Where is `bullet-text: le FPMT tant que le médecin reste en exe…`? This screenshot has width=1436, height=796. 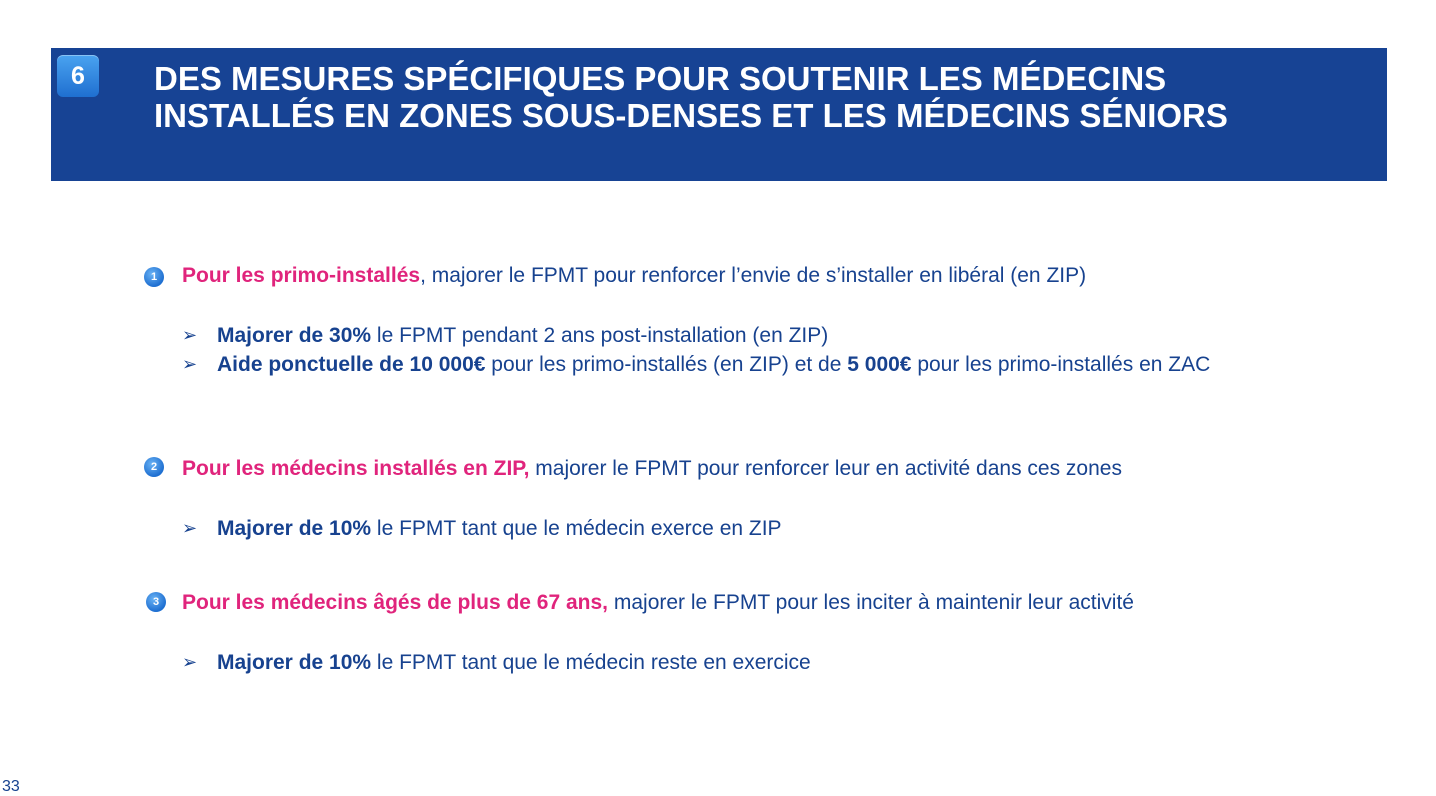 bullet-text: le FPMT tant que le médecin reste en exe… is located at coordinates (591, 662).